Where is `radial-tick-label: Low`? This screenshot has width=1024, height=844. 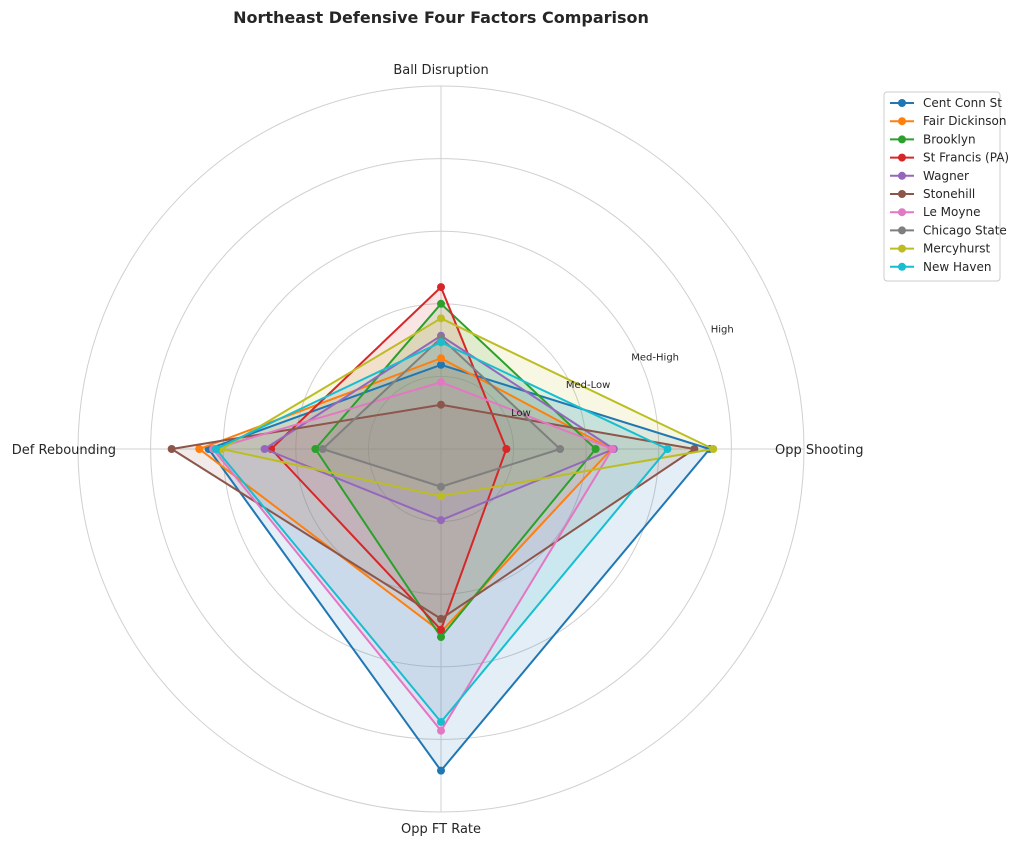
radial-tick-label: Low is located at coordinates (521, 413).